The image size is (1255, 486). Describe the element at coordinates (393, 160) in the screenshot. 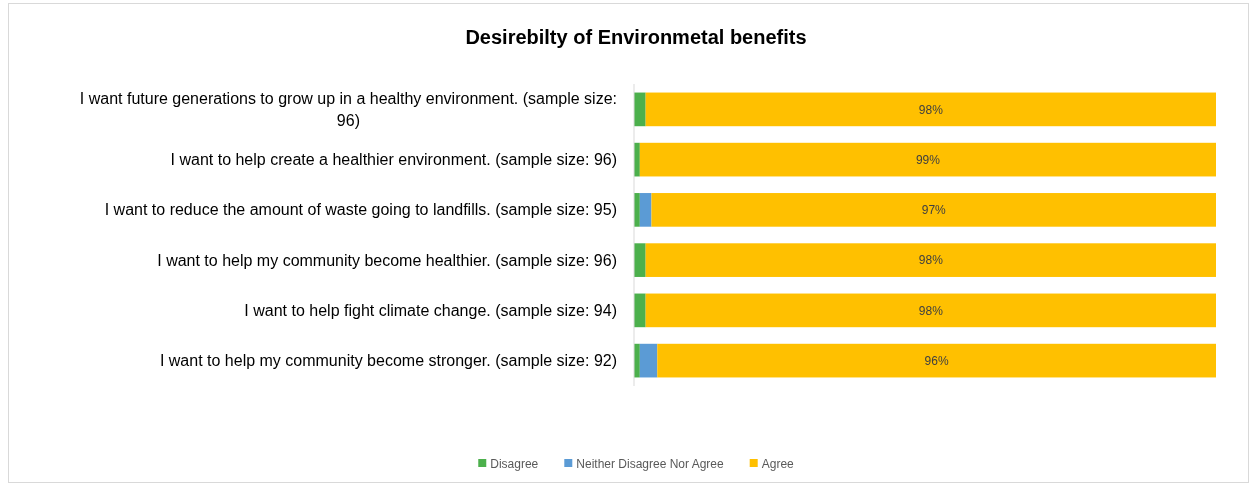

I see `y-tick-label: I want to help create a healthier environment. (sample size: 96)` at that location.